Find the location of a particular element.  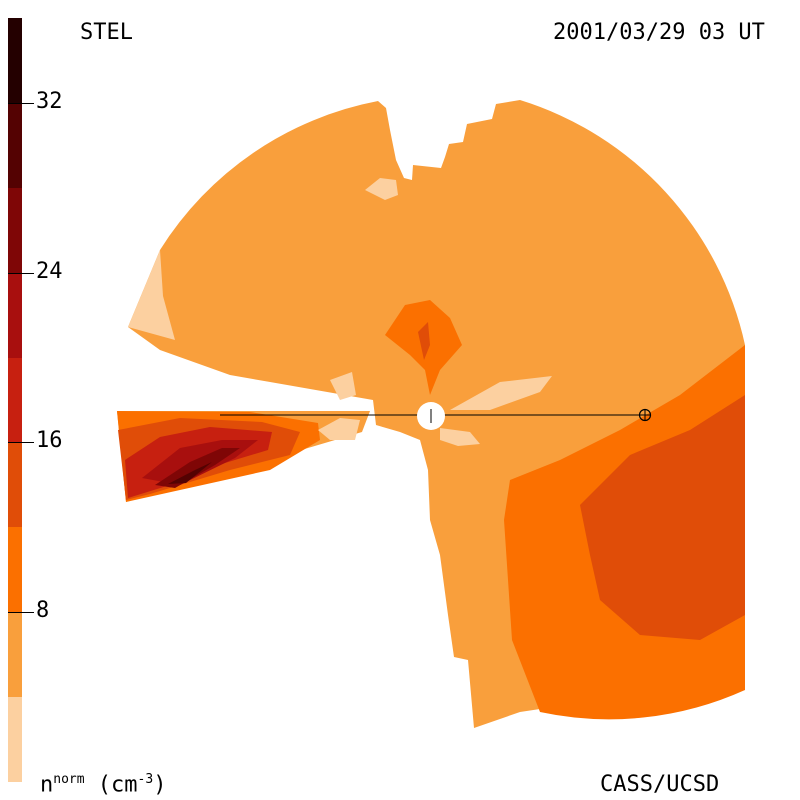

density-region-light-west is located at coordinates (343, 386).